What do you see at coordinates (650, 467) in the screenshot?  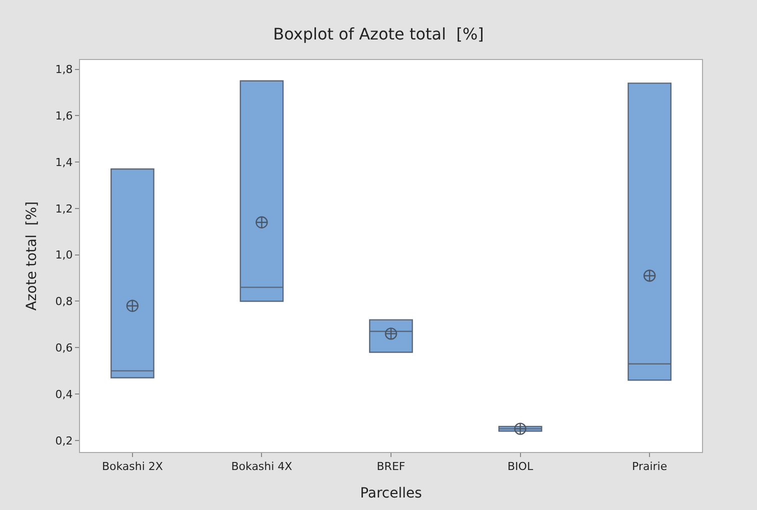 I see `x-tick-label: Prairie` at bounding box center [650, 467].